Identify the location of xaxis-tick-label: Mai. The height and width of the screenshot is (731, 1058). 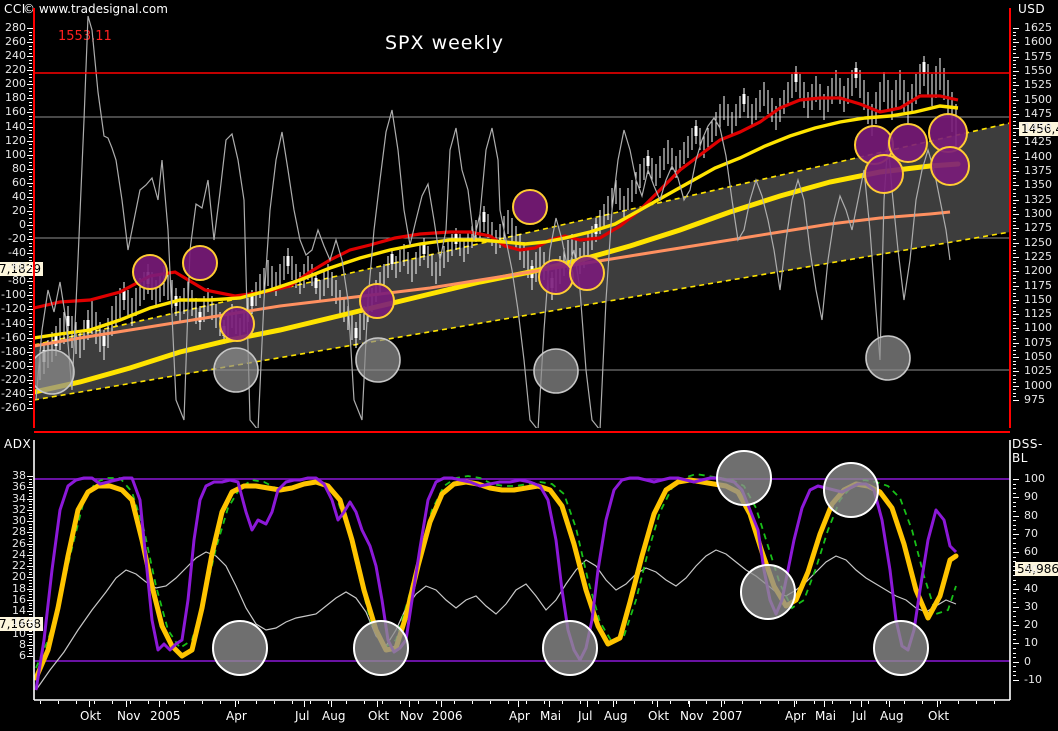
(551, 716).